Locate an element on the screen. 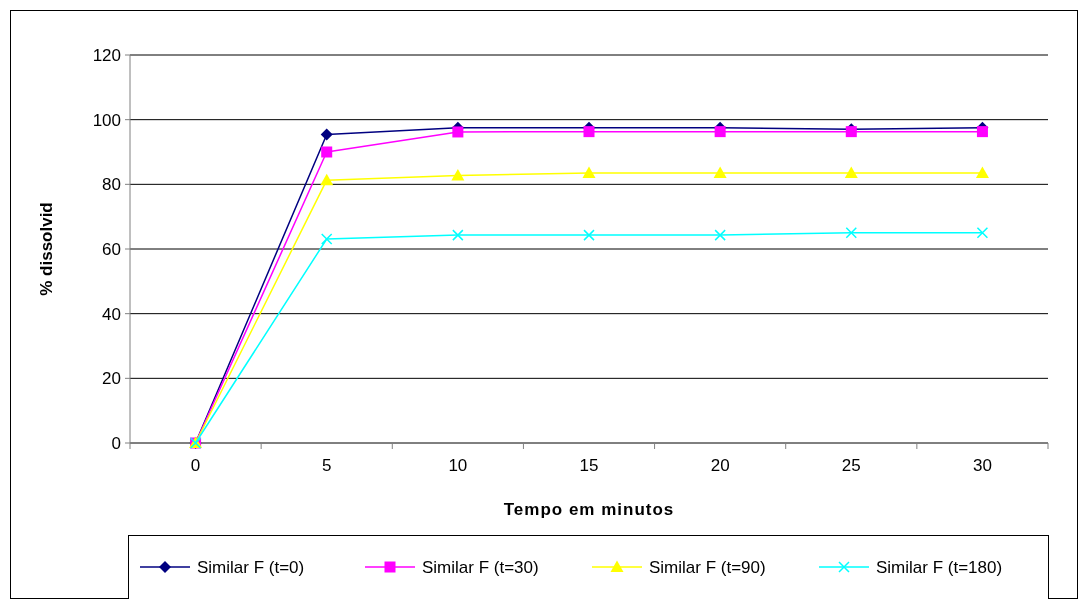 The width and height of the screenshot is (1078, 599). y-tick-label: 100 is located at coordinates (106, 120).